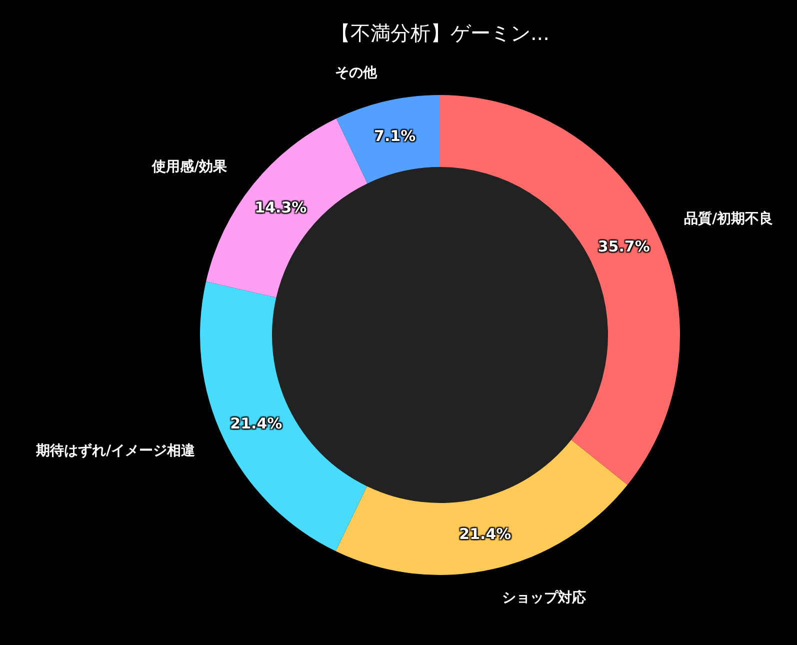 The width and height of the screenshot is (797, 645). Describe the element at coordinates (280, 207) in the screenshot. I see `data-label: 14.3%` at that location.